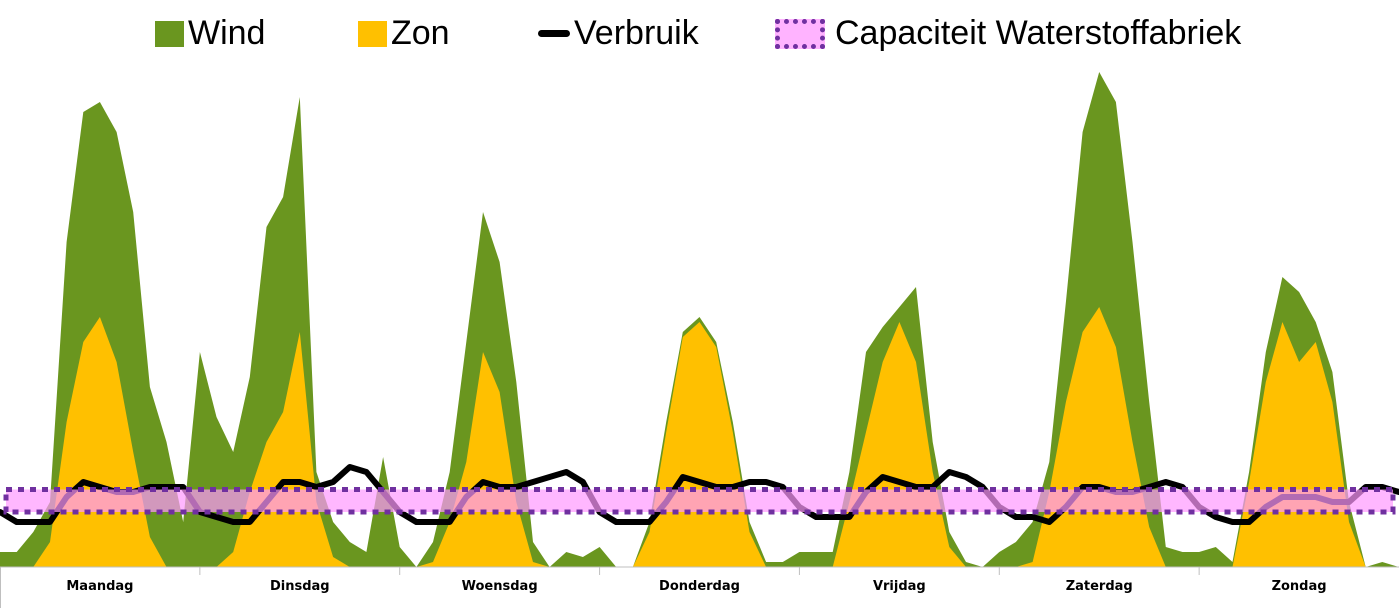 This screenshot has width=1399, height=608. What do you see at coordinates (1038, 33) in the screenshot?
I see `legend-label-capaciteit: Capaciteit Waterstoffabriek` at bounding box center [1038, 33].